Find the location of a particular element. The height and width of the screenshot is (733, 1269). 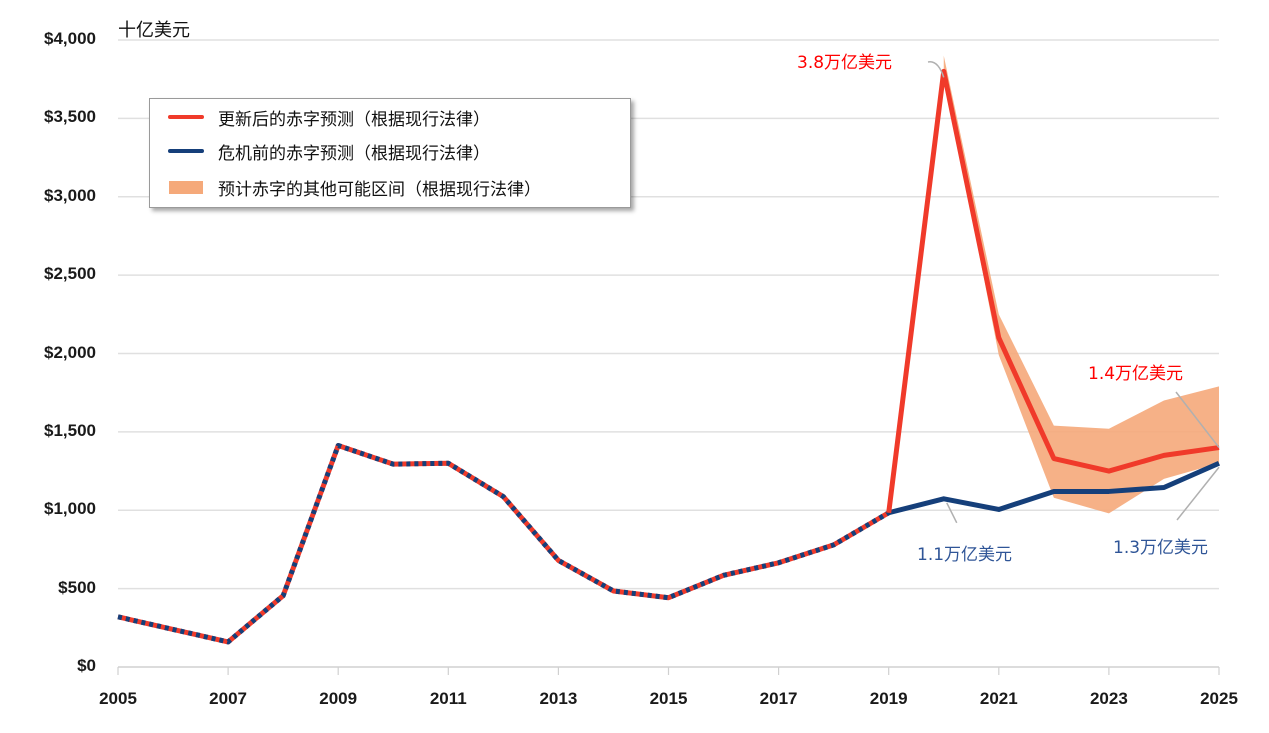

x-tick-label: 2007 is located at coordinates (228, 698).